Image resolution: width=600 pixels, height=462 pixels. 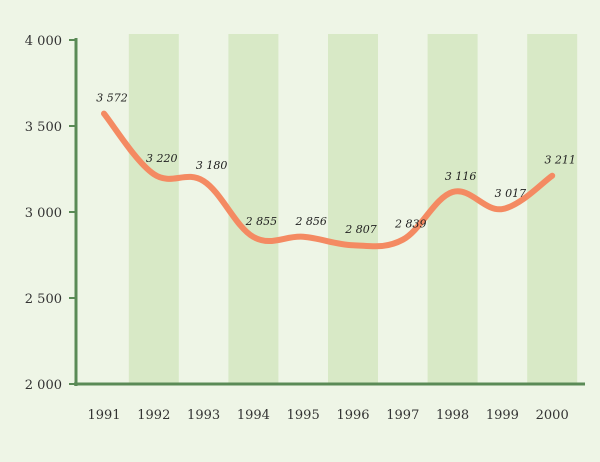 What do you see at coordinates (461, 176) in the screenshot?
I see `data-label-1998: 3 116` at bounding box center [461, 176].